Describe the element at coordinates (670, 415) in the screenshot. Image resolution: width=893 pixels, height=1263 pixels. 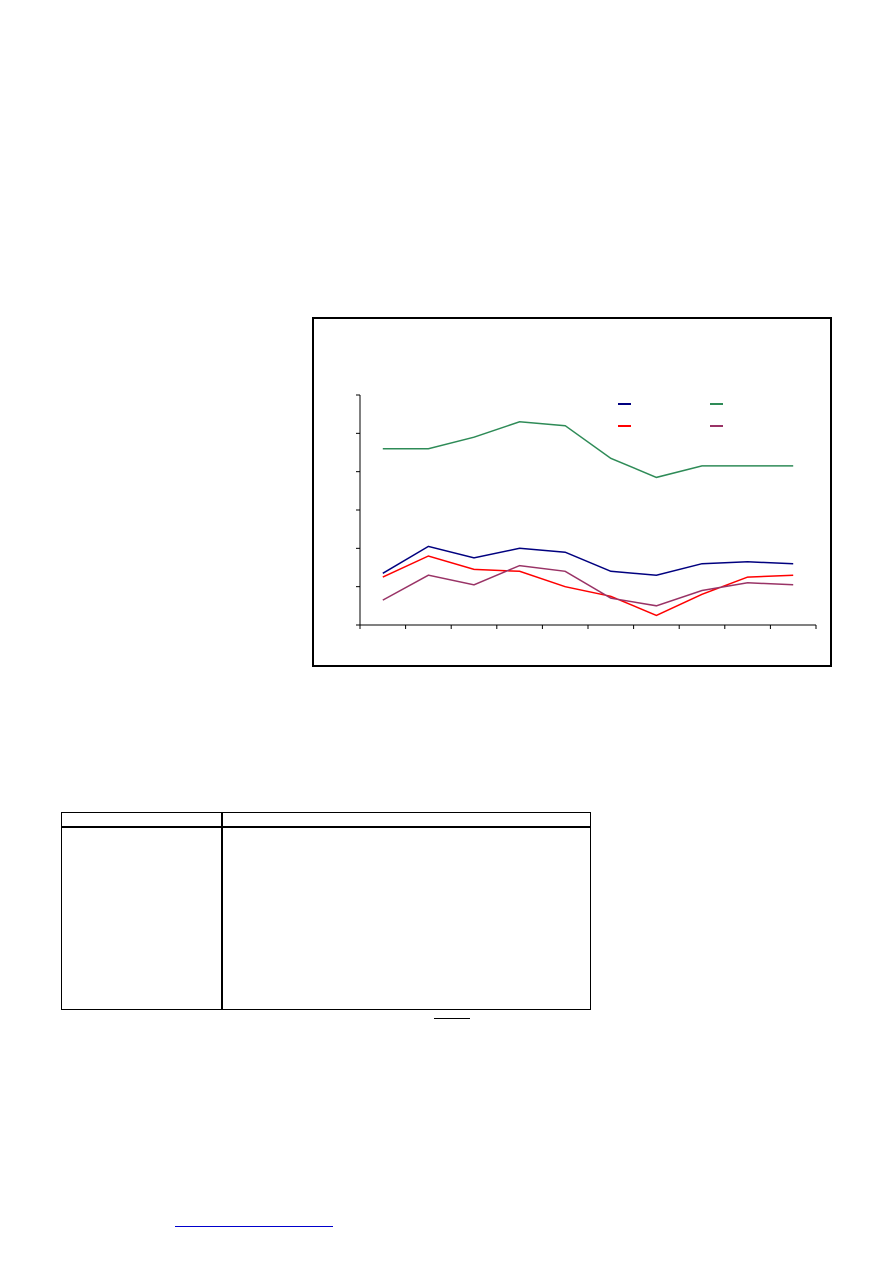
I see `chart-legend` at that location.